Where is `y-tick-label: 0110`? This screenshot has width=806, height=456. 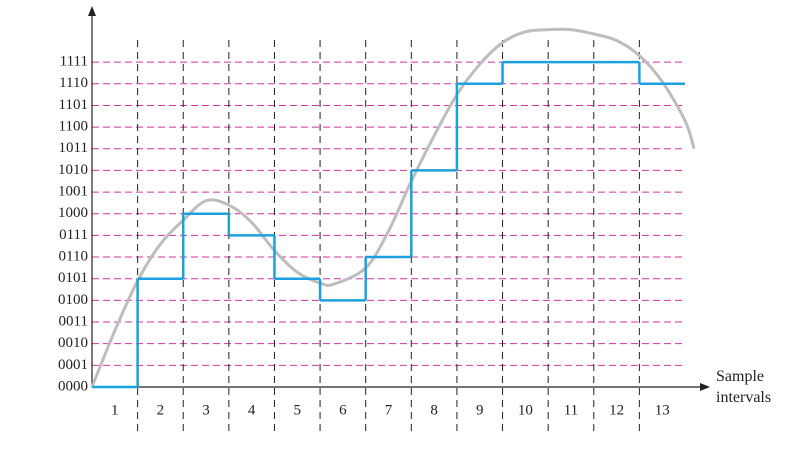 y-tick-label: 0110 is located at coordinates (73, 256).